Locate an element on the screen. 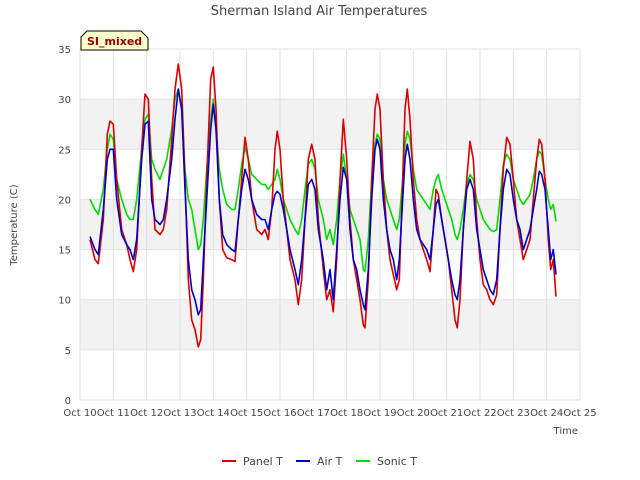 The width and height of the screenshot is (640, 480). x-tick-label: Oct 17 is located at coordinates (313, 413).